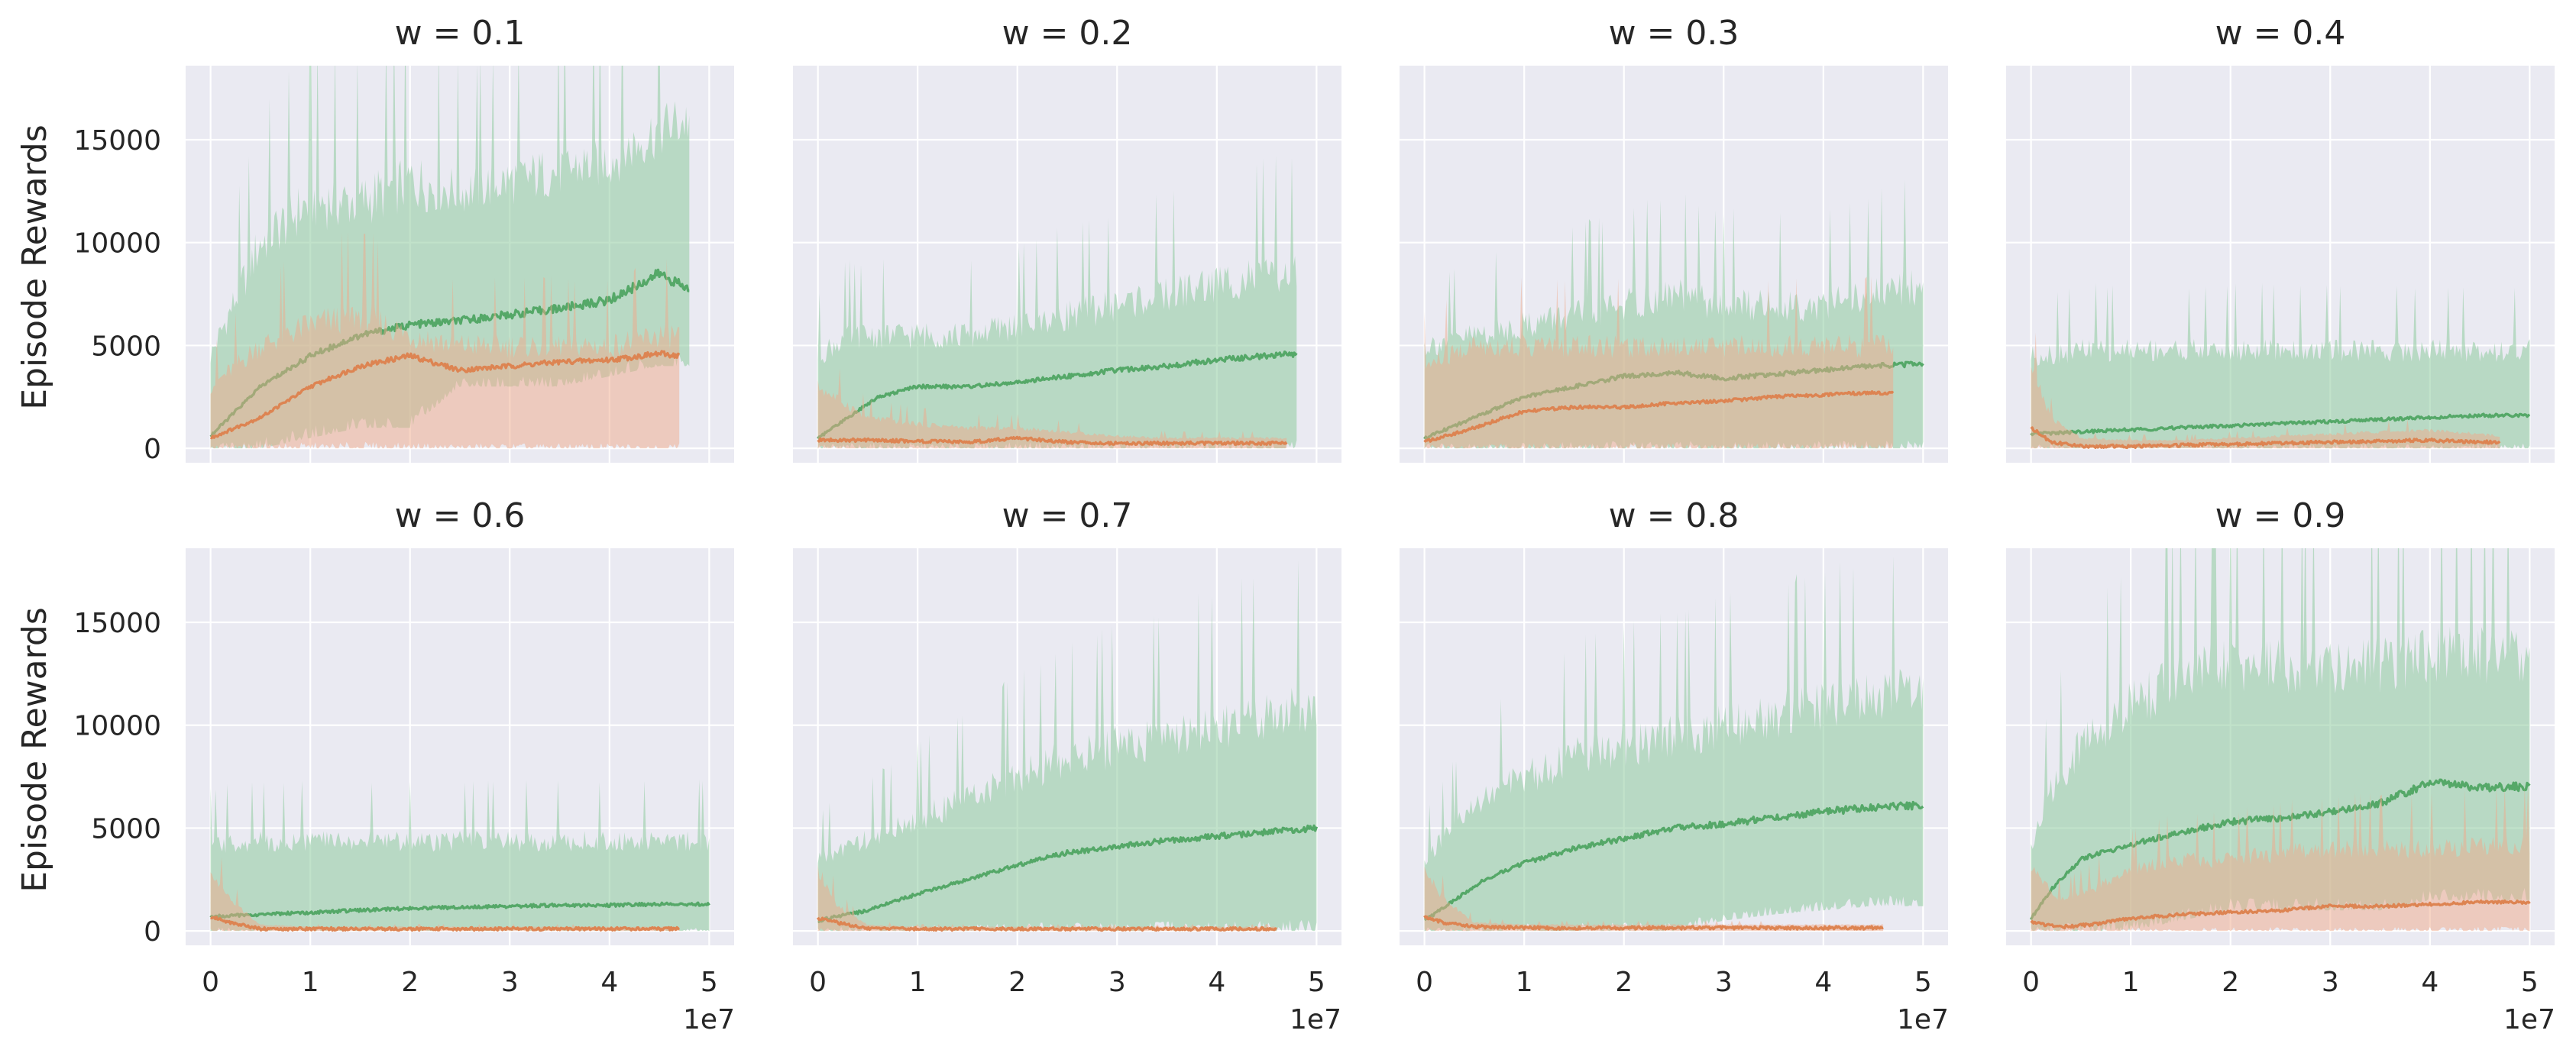 The width and height of the screenshot is (2576, 1053). Describe the element at coordinates (403, 747) in the screenshot. I see `panel-5: w = 0.6 0 5000 10000 15000 0 1 2 3 4 5` at that location.